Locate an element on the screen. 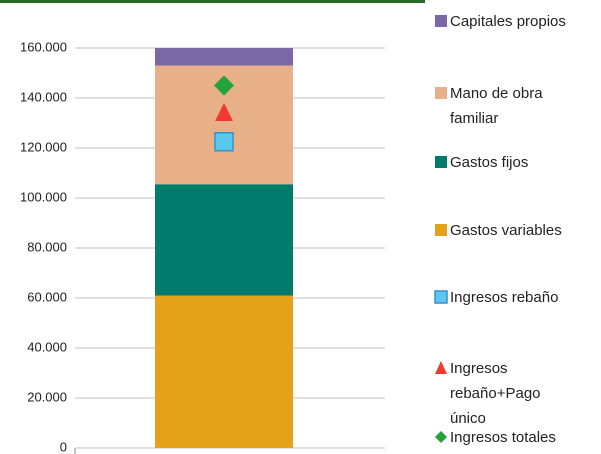 The height and width of the screenshot is (454, 601). legend-label: Ingresos rebaño+Pago único is located at coordinates (495, 393).